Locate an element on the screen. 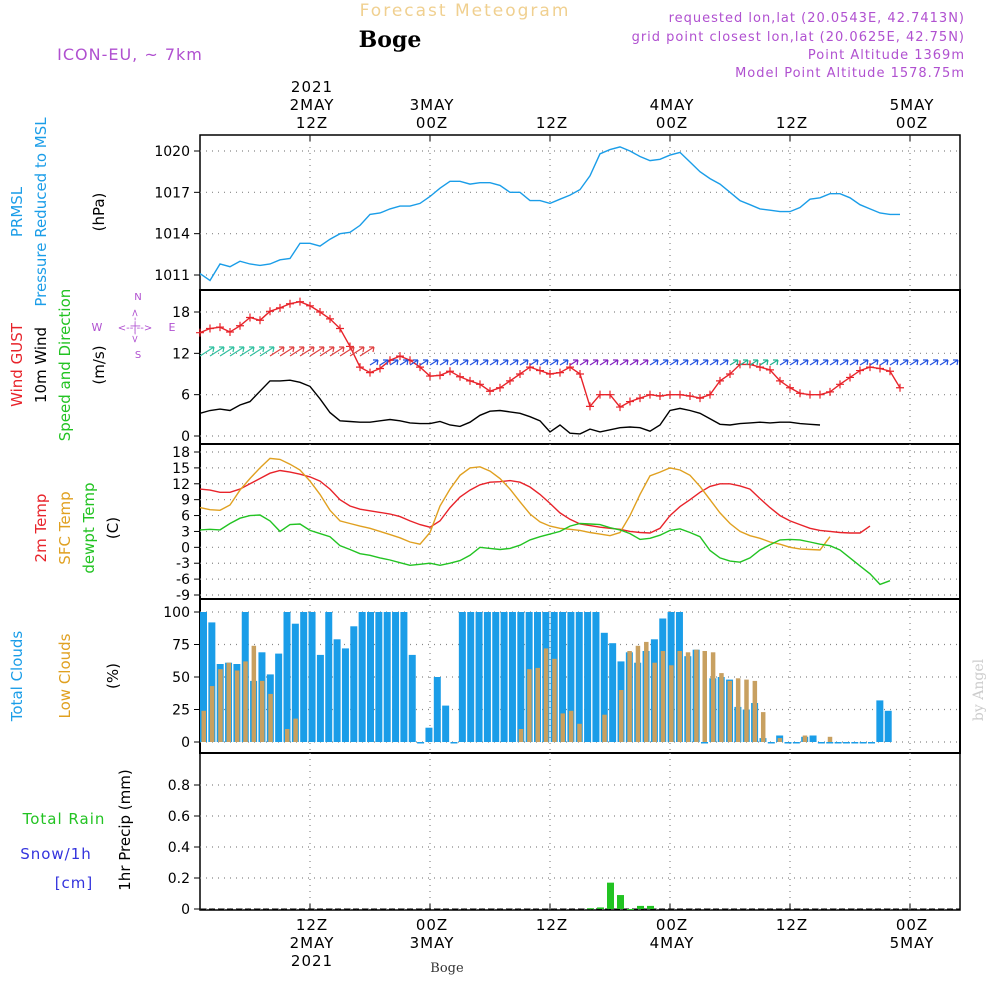 The width and height of the screenshot is (1000, 1000). footer-location: Boge is located at coordinates (447, 968).